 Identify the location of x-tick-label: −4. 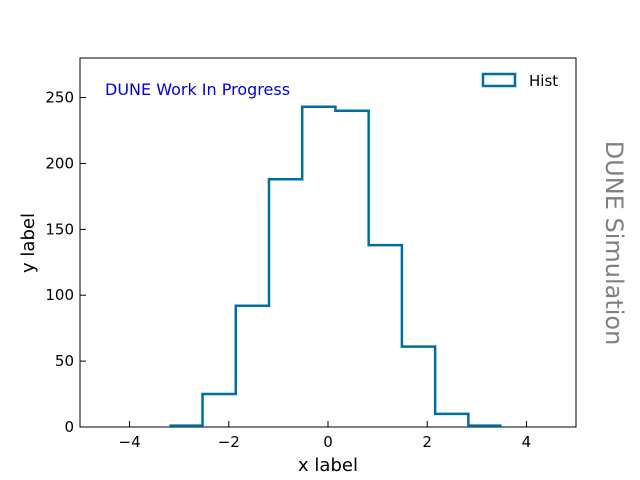
(130, 442).